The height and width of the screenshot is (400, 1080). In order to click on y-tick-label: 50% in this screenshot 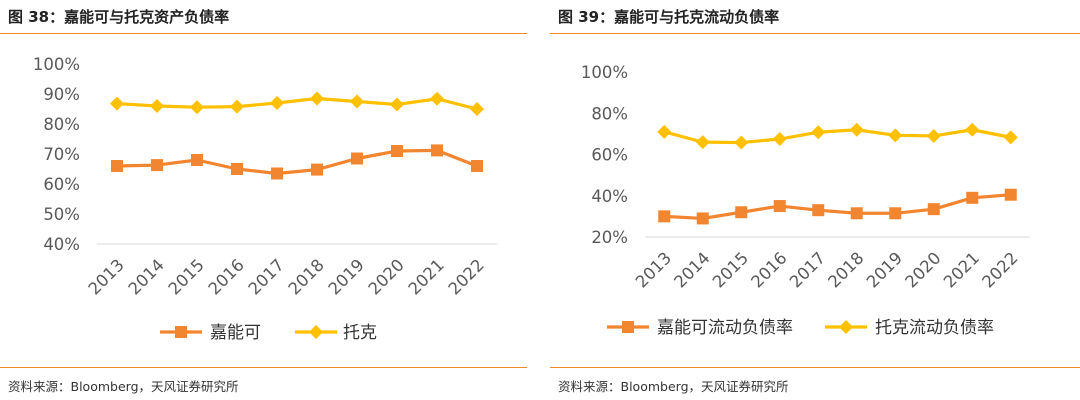, I will do `click(61, 214)`.